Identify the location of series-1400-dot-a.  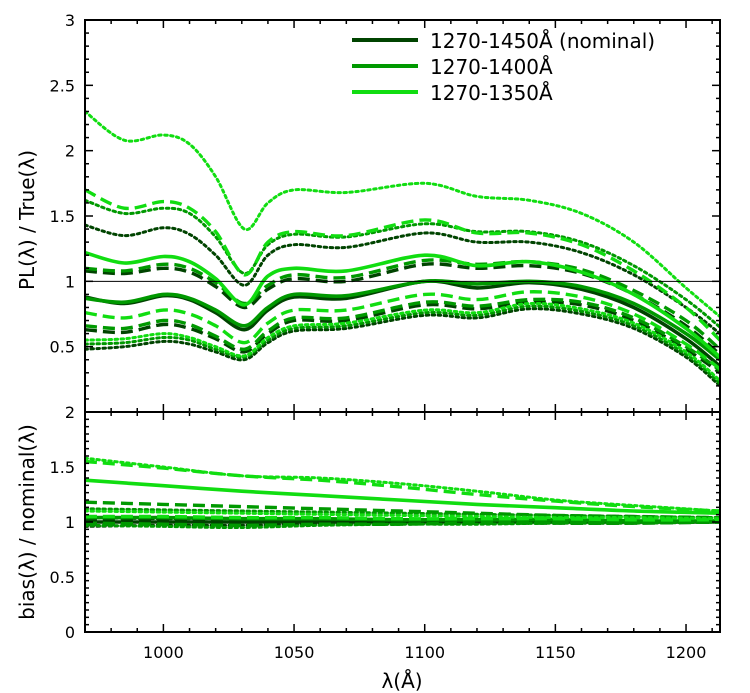
(402, 513).